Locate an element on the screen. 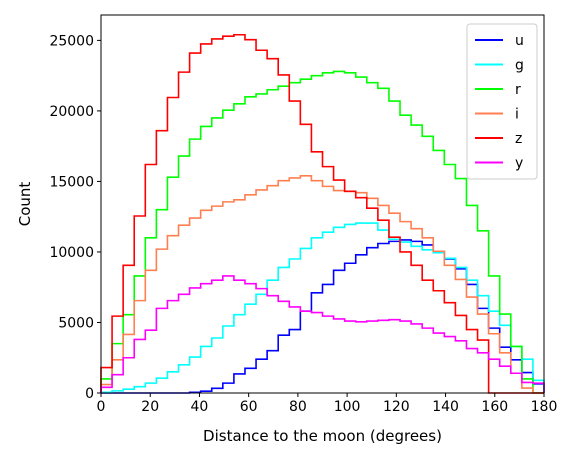  y-axis-label: Count is located at coordinates (25, 204).